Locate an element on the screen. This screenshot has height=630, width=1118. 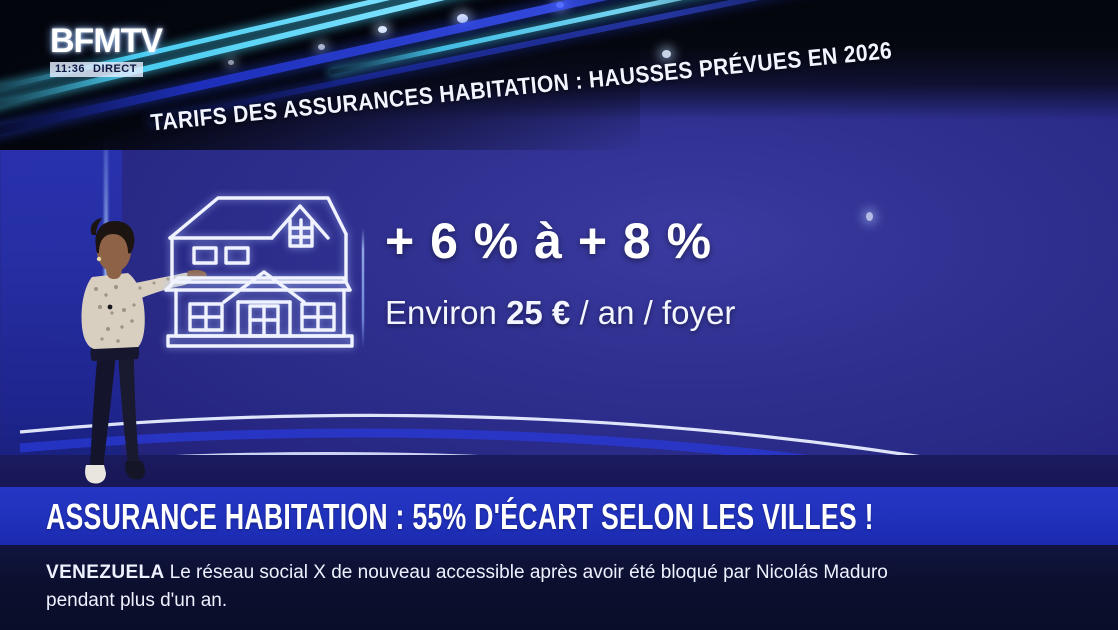
stat-sub-prefix: Environ is located at coordinates (446, 312).